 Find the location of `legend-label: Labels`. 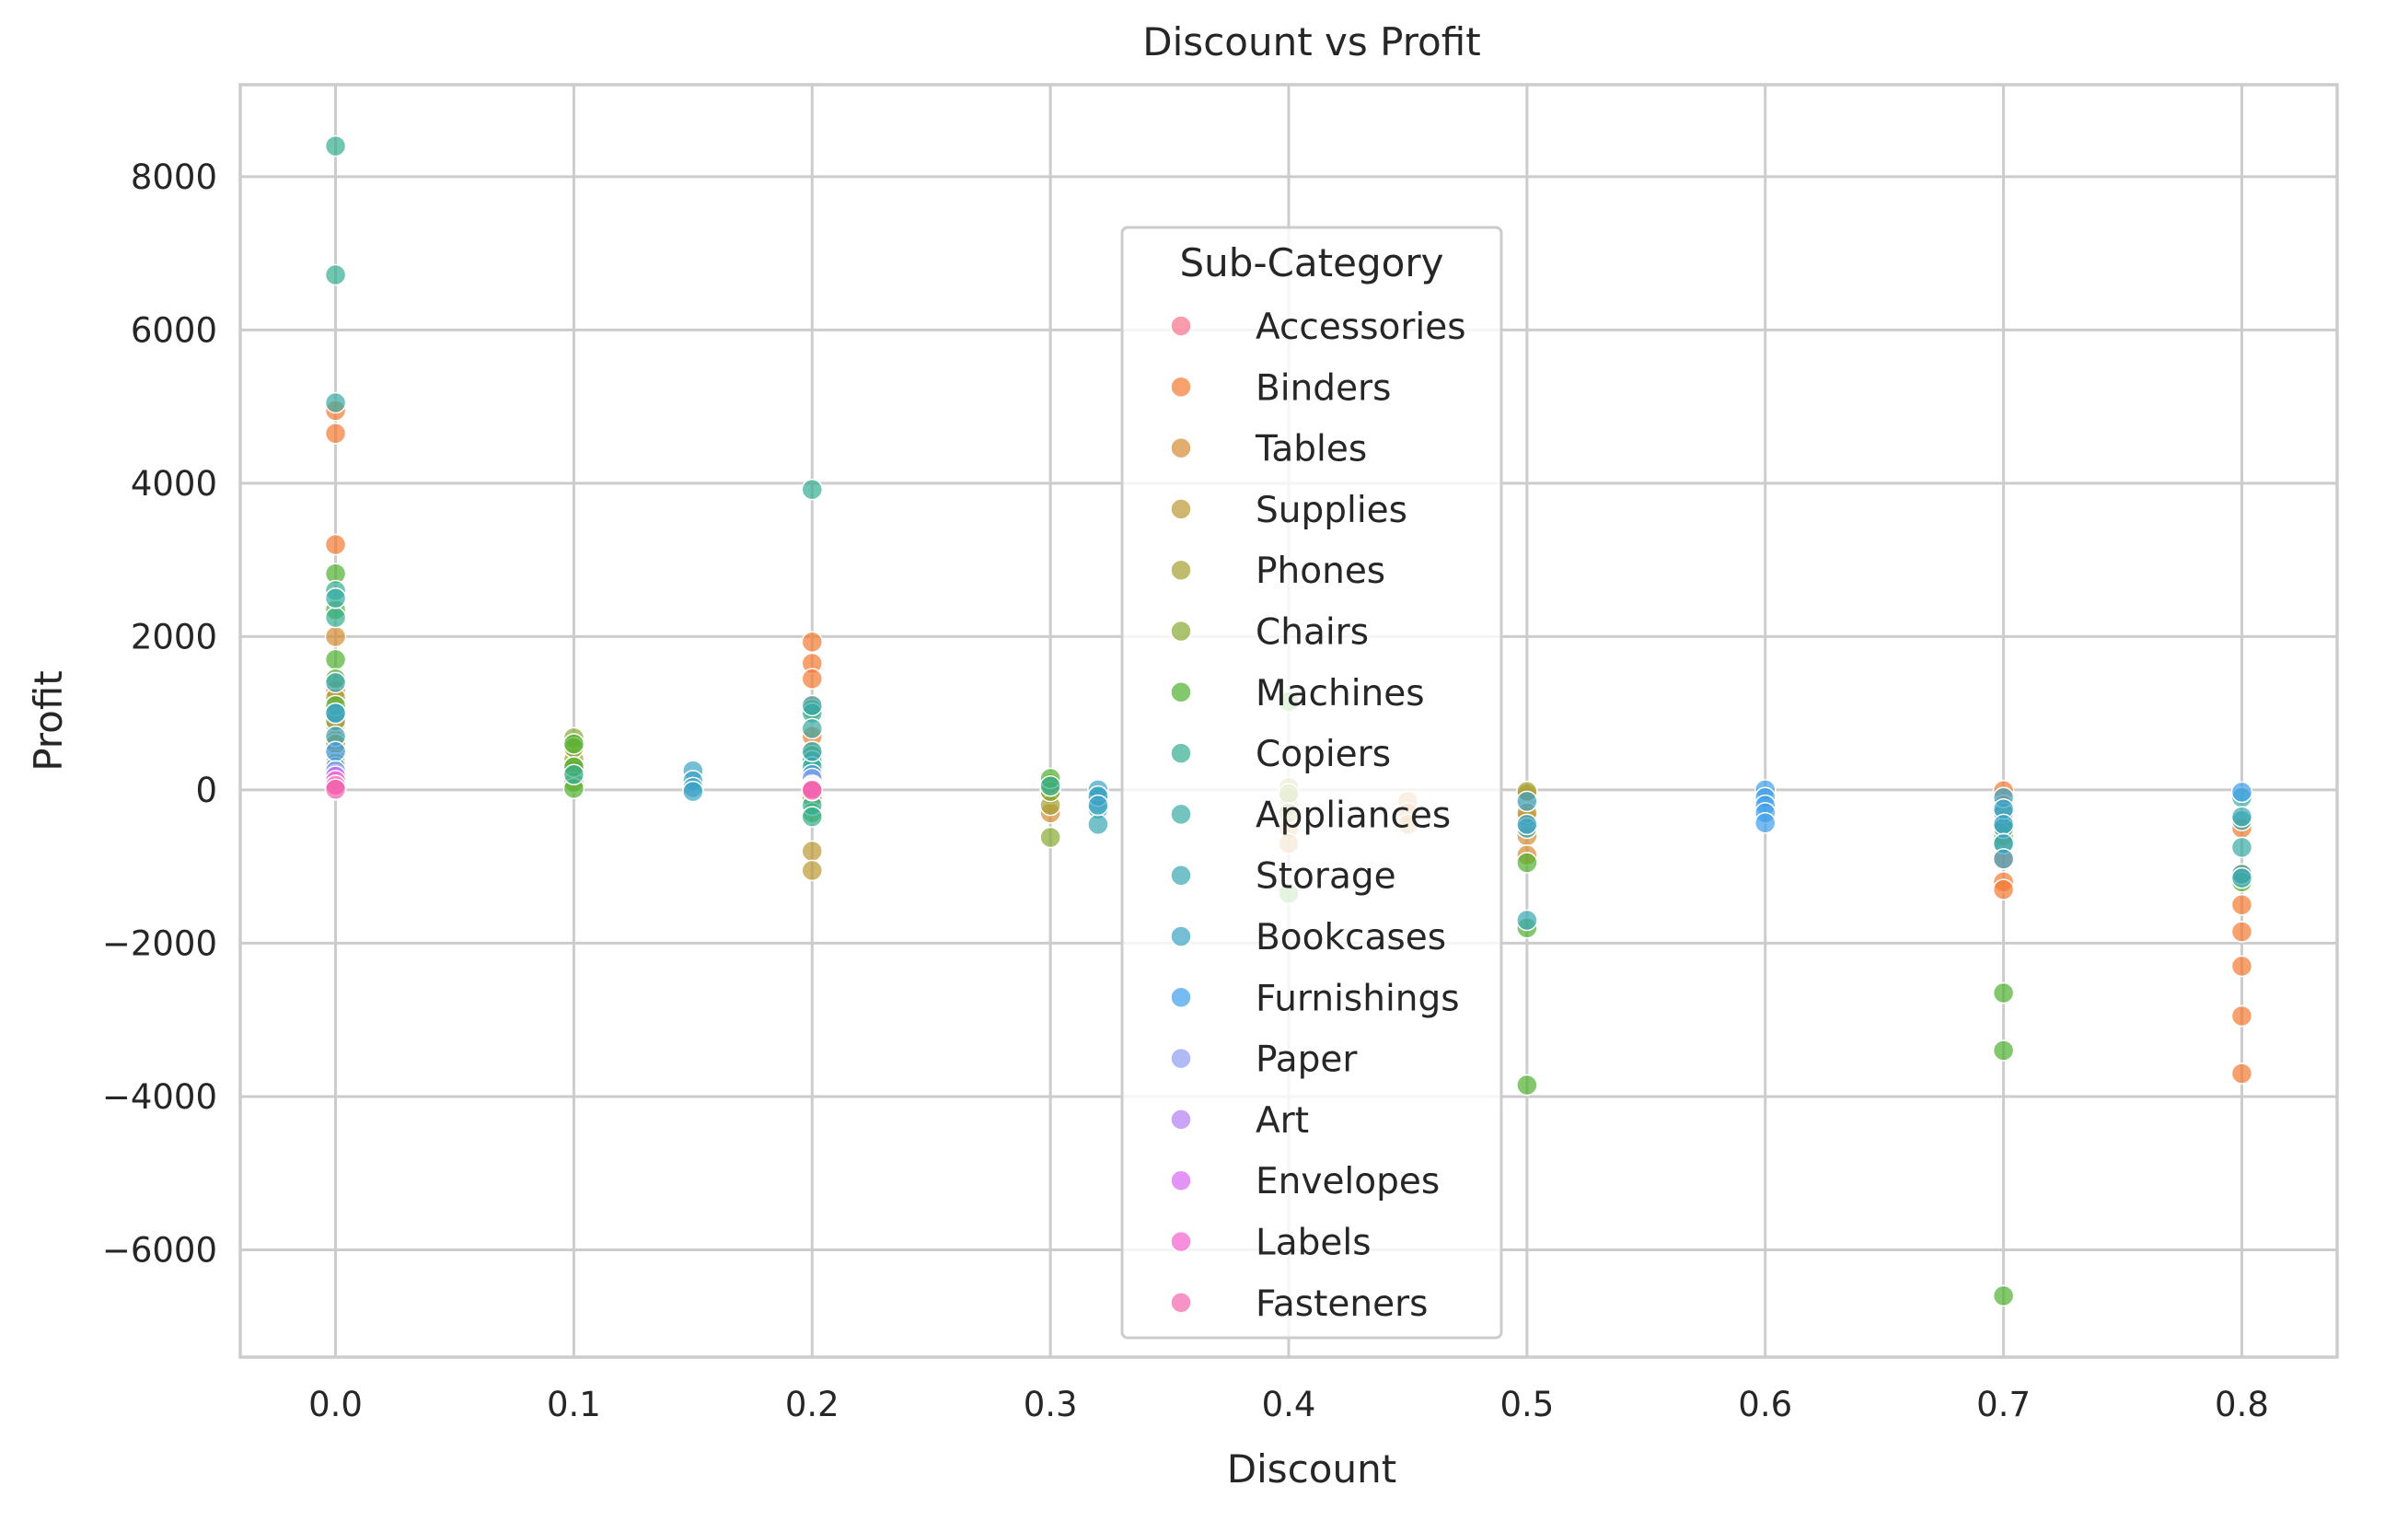

legend-label: Labels is located at coordinates (1314, 1244).